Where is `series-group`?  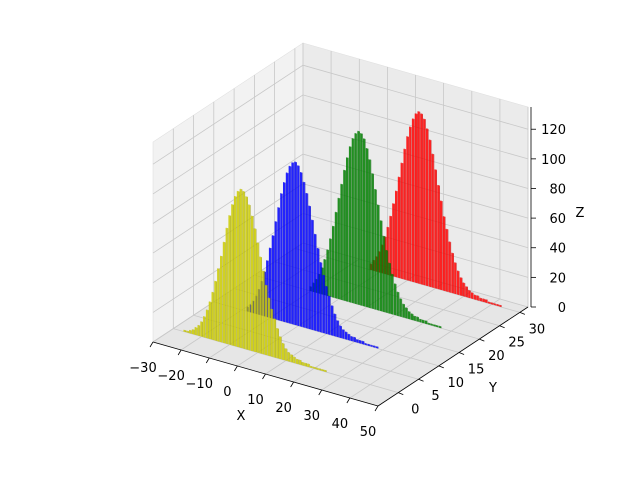 series-group is located at coordinates (255, 280).